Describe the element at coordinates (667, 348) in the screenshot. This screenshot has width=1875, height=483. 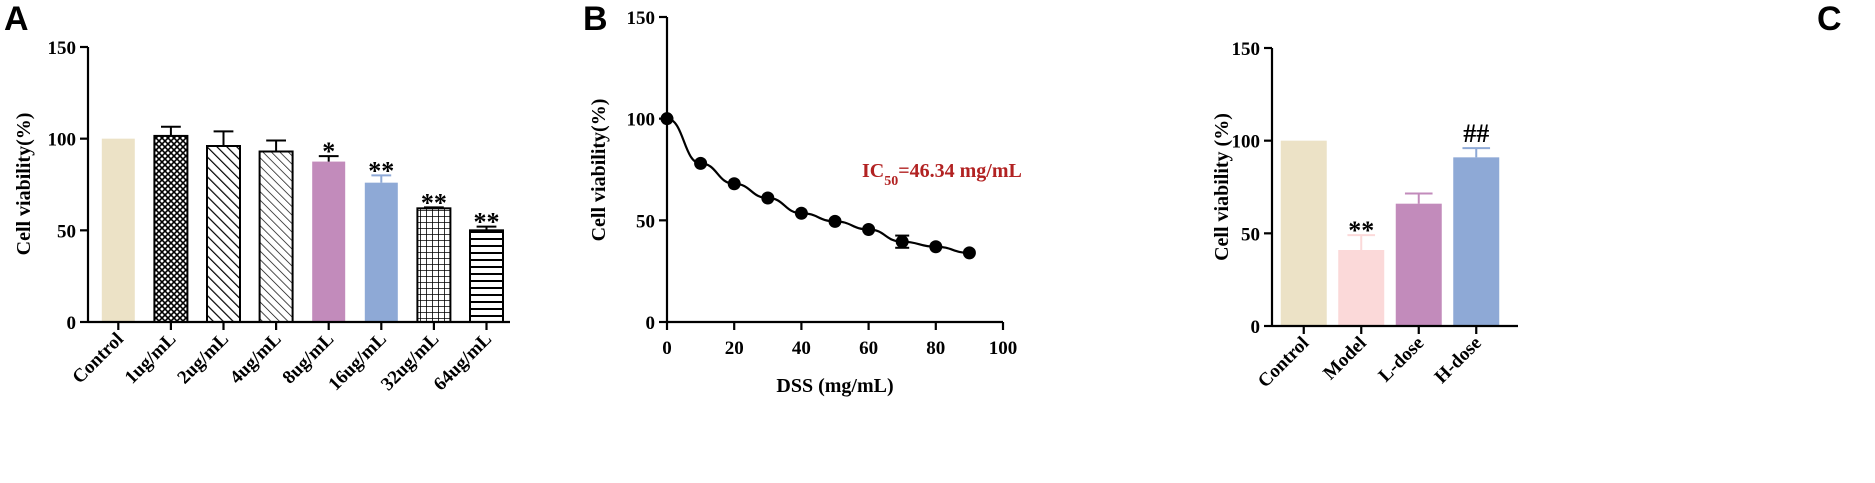
I see `x-tick-label: 0` at that location.